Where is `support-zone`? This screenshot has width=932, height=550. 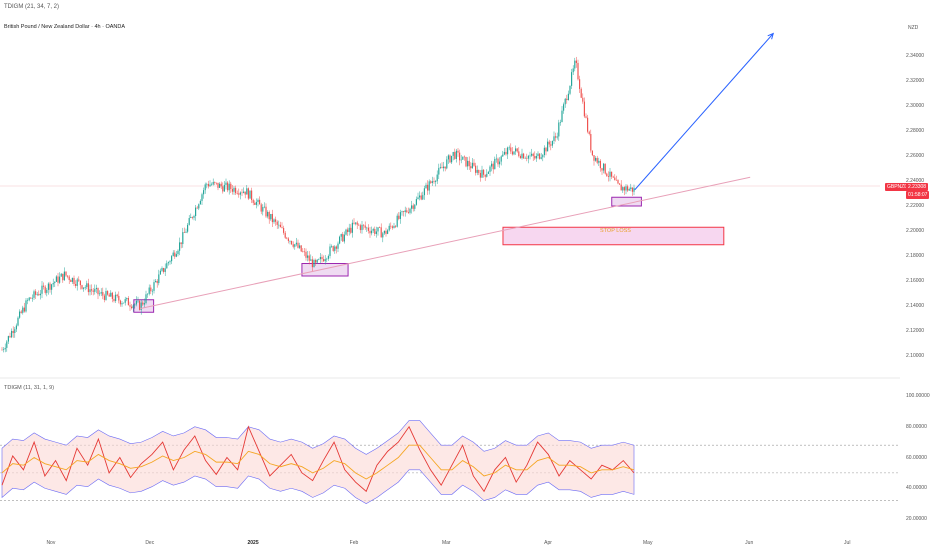
support-zone is located at coordinates (626, 201).